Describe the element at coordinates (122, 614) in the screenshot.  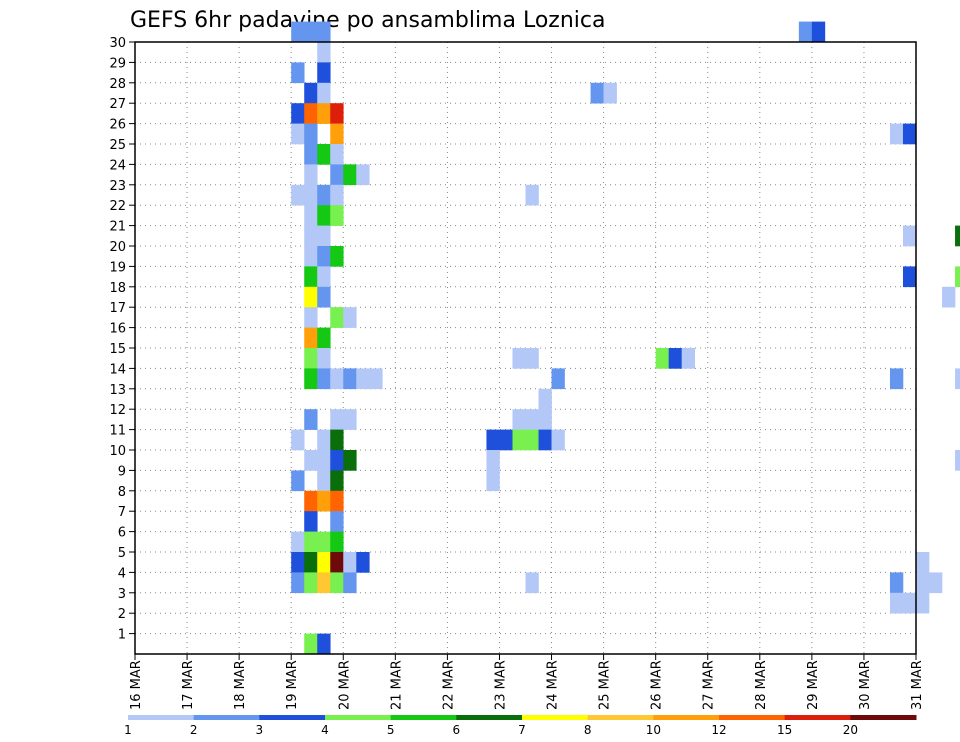
I see `y-tick-label: 2` at that location.